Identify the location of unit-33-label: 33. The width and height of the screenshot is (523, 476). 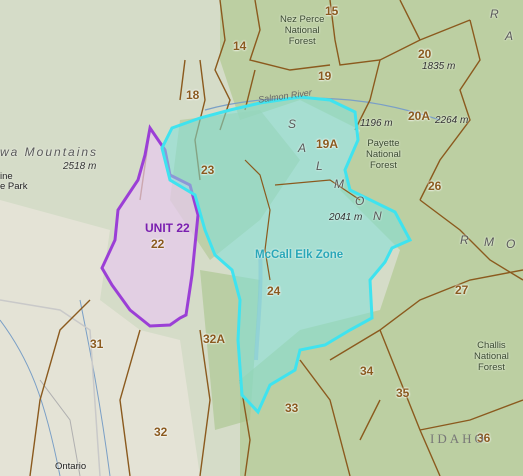
(292, 408).